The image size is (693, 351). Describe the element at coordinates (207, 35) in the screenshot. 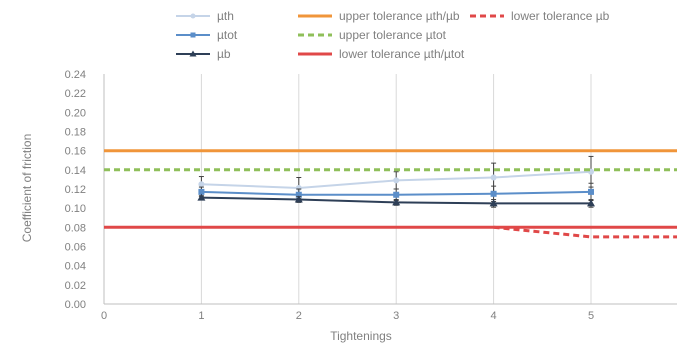

I see `legend-item-mutot: µtot` at that location.